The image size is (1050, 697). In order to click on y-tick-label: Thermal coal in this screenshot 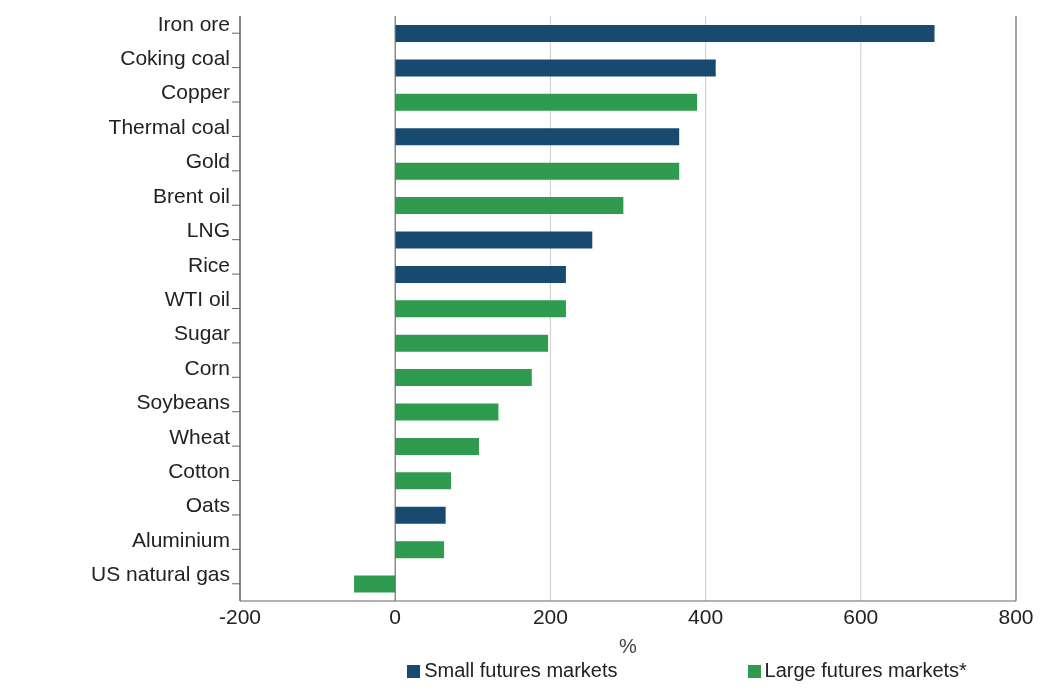, I will do `click(169, 126)`.